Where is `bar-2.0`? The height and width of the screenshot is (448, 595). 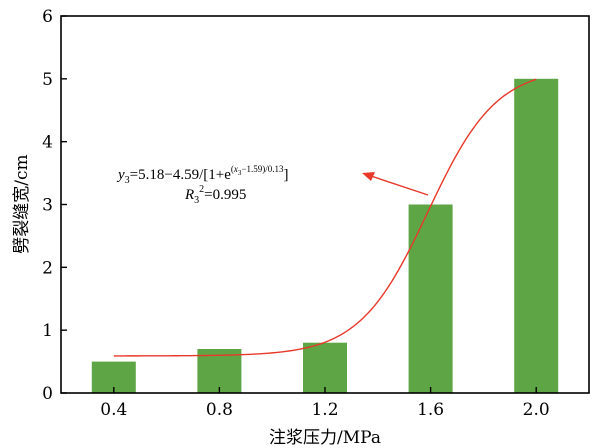
bar-2.0 is located at coordinates (536, 236).